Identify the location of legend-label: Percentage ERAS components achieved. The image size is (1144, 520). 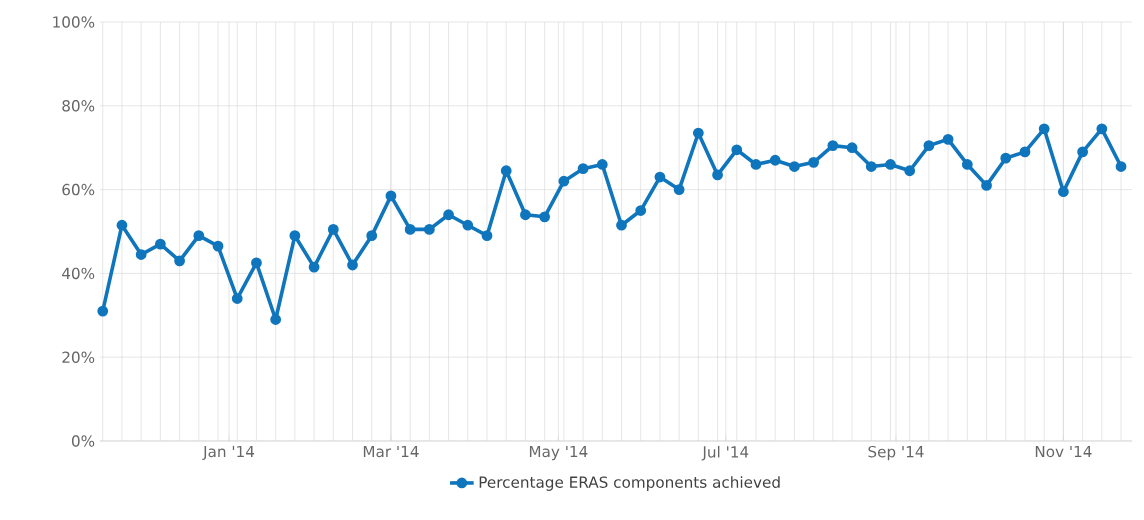
(629, 483).